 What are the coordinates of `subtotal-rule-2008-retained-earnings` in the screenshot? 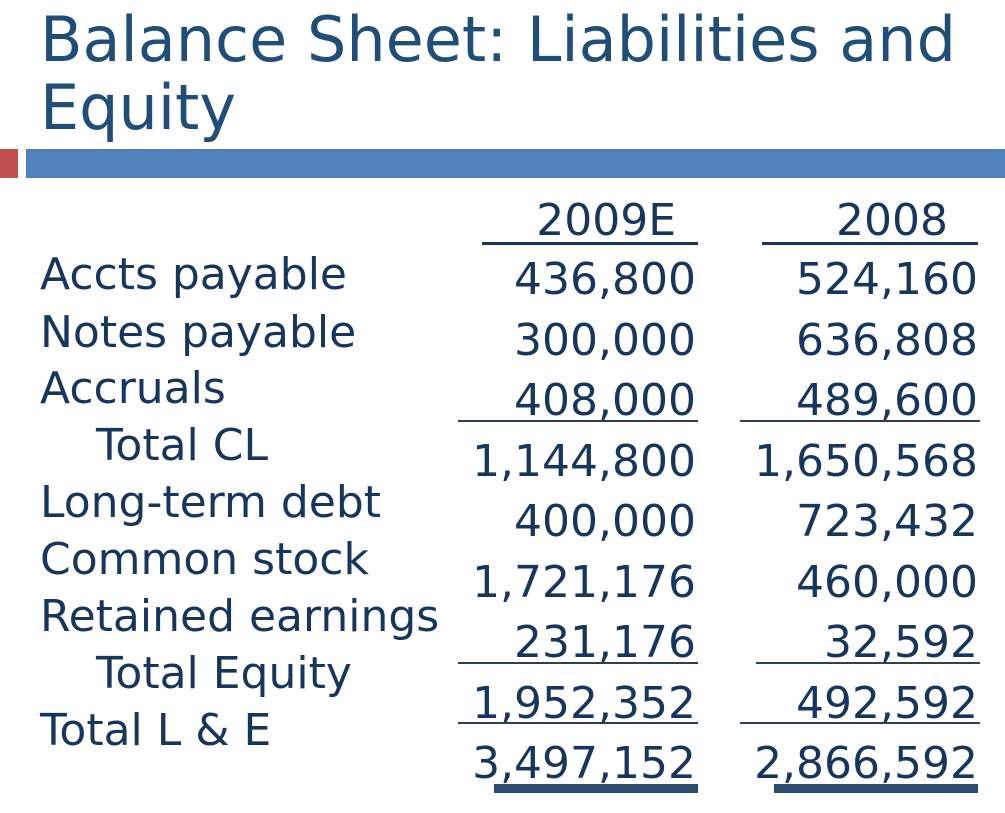 It's located at (868, 663).